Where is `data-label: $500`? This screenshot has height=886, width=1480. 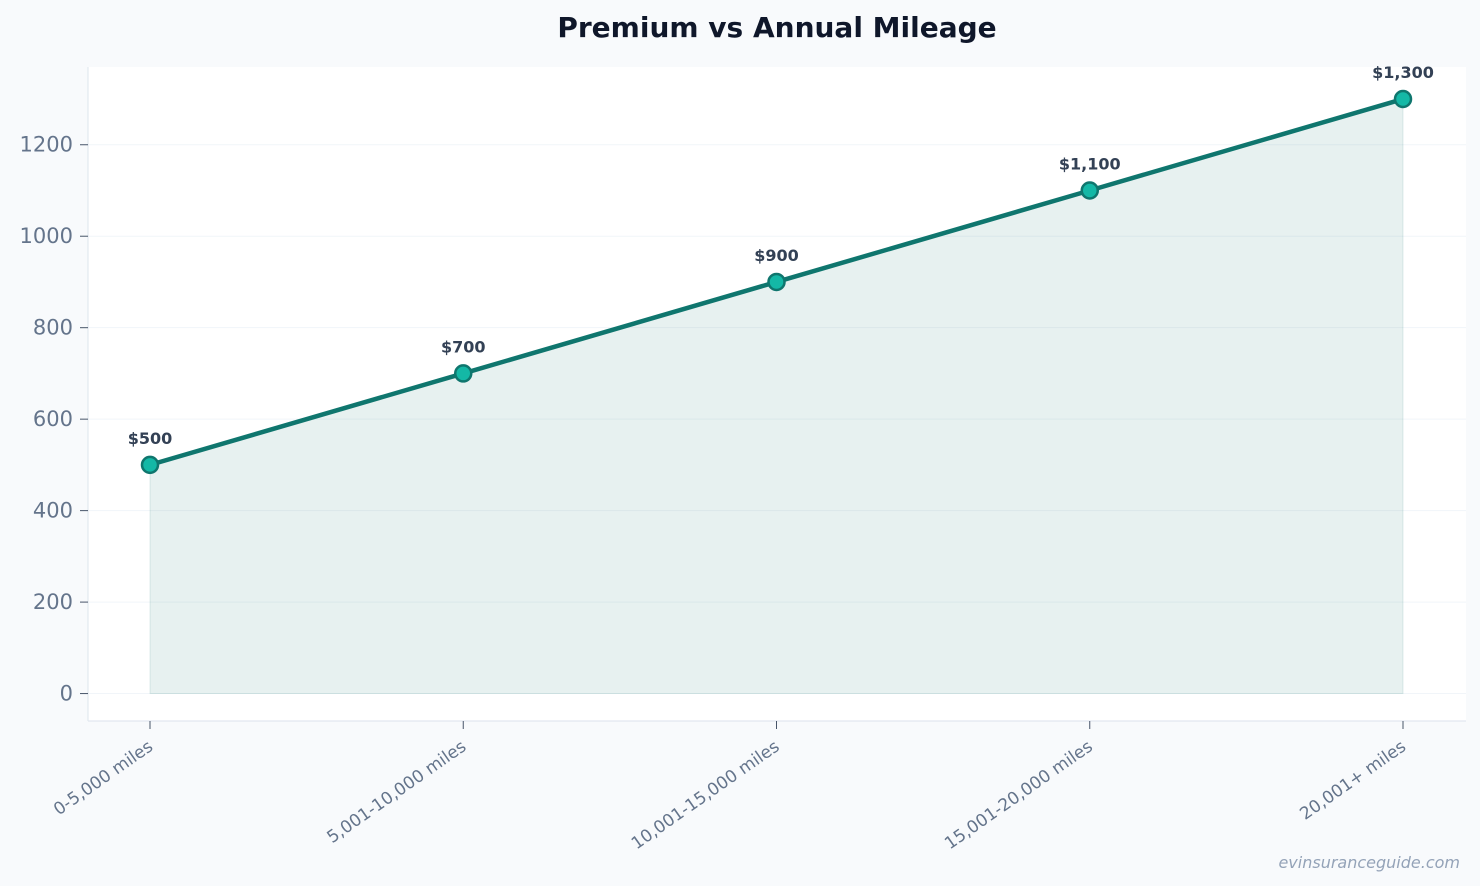 data-label: $500 is located at coordinates (150, 438).